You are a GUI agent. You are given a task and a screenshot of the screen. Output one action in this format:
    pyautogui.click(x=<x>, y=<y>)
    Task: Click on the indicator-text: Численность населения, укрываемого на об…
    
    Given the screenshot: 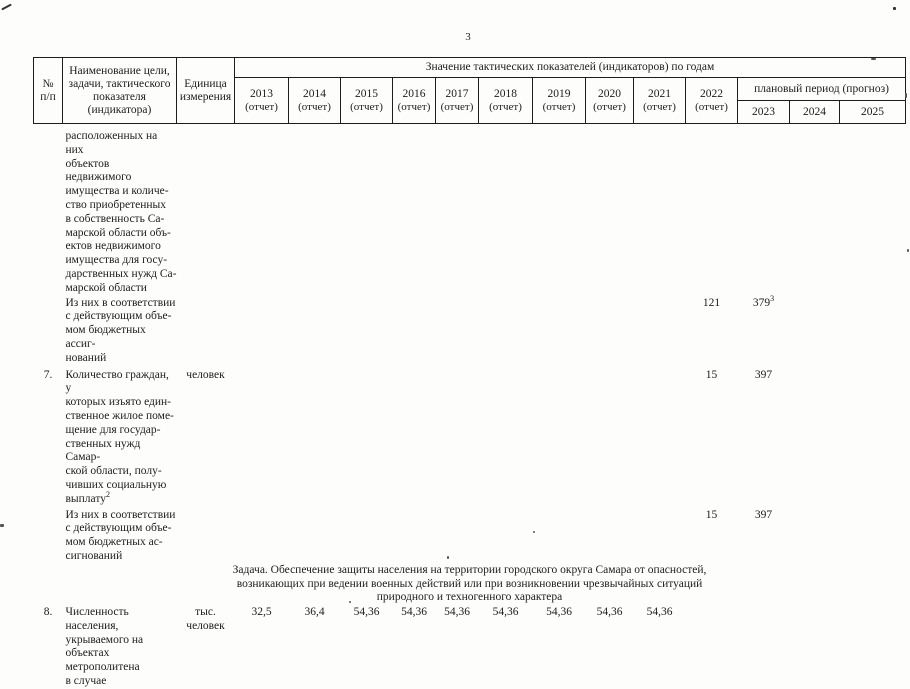 What is the action you would take?
    pyautogui.click(x=104, y=647)
    